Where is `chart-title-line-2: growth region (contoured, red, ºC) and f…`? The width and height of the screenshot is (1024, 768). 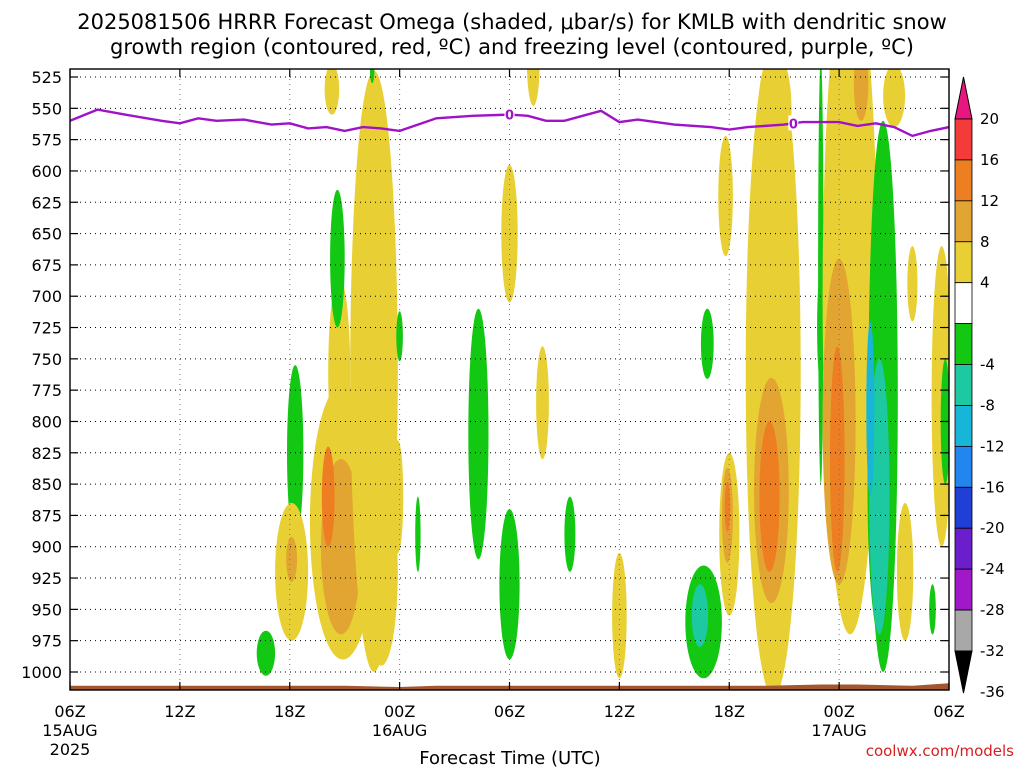 chart-title-line-2: growth region (contoured, red, ºC) and f… is located at coordinates (512, 47).